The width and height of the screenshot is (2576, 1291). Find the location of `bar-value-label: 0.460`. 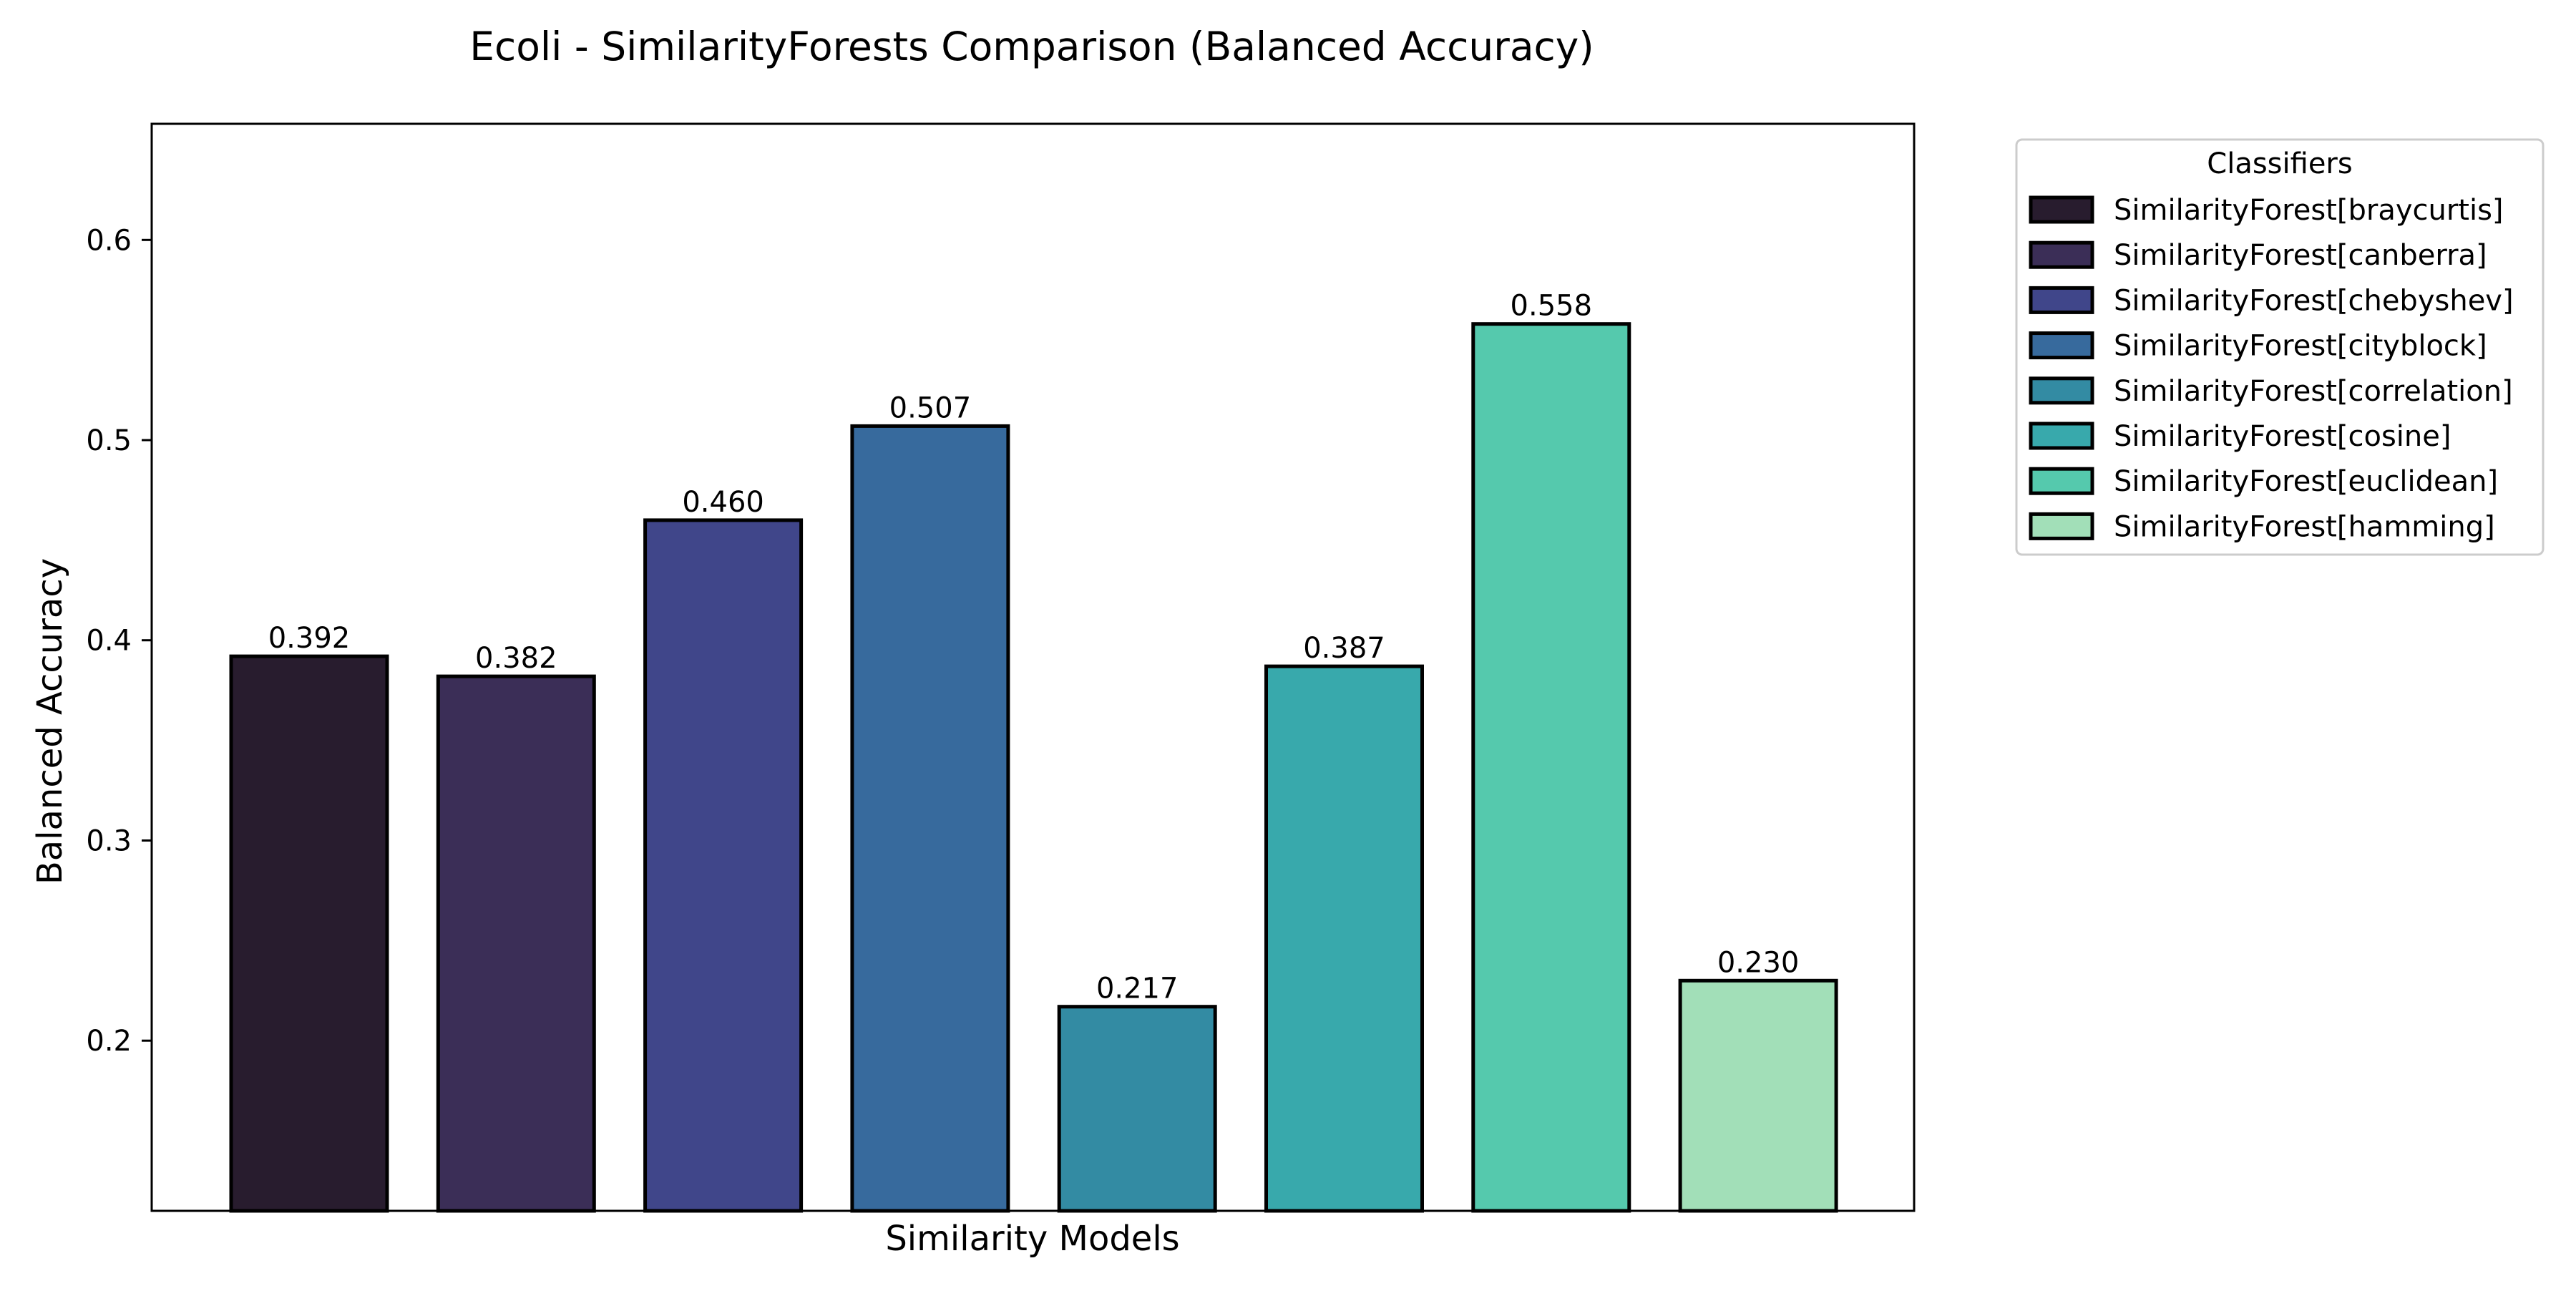

bar-value-label: 0.460 is located at coordinates (723, 502).